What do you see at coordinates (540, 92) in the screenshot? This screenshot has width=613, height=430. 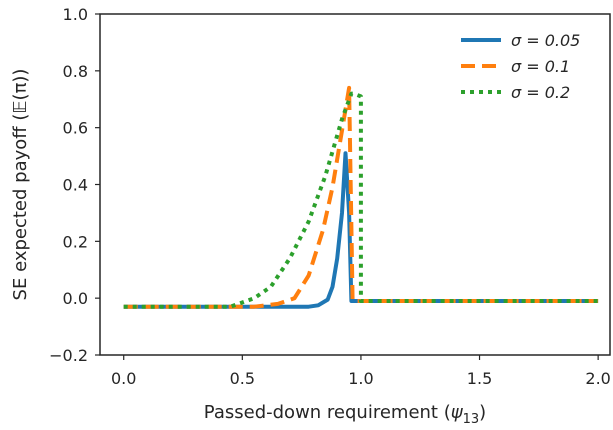 I see `legend-label-3: σ = 0.2` at bounding box center [540, 92].